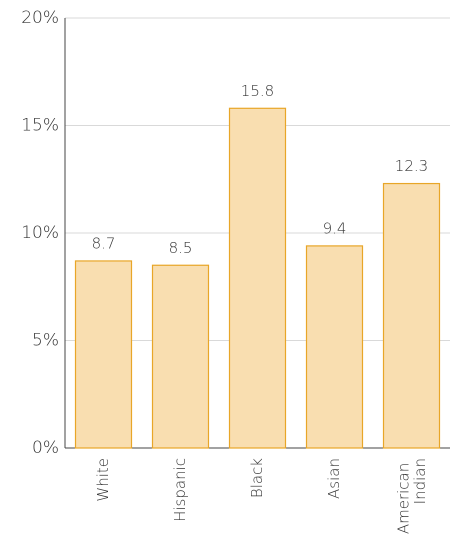 The width and height of the screenshot is (451, 535). What do you see at coordinates (334, 478) in the screenshot?
I see `x-tick-label: Asian` at bounding box center [334, 478].